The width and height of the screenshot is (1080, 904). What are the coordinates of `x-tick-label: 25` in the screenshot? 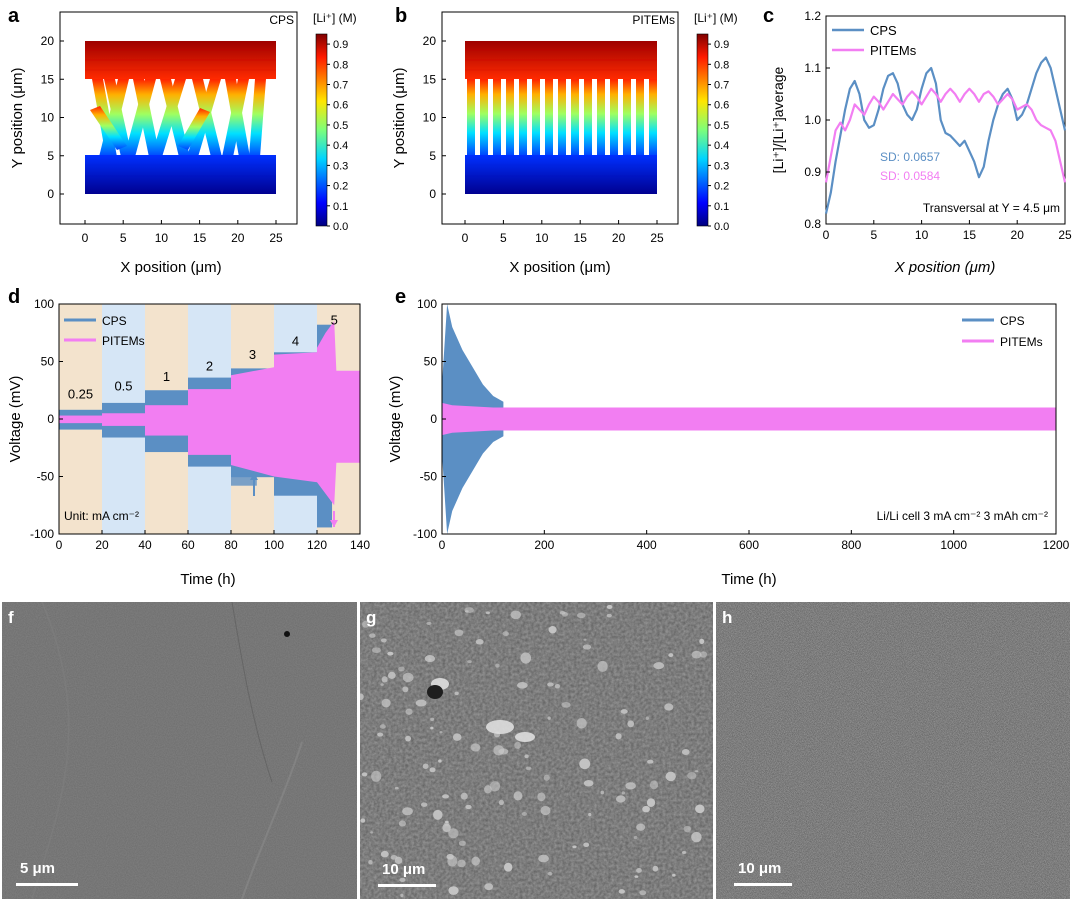 It's located at (657, 238).